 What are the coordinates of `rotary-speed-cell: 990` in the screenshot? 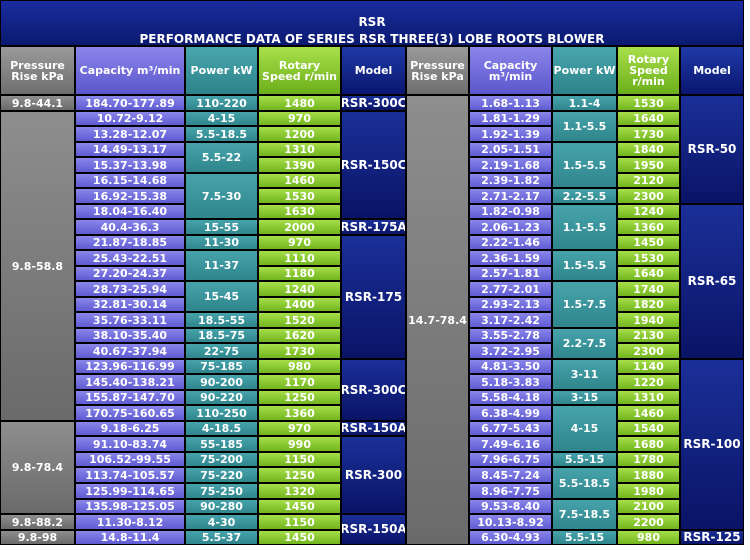 It's located at (299, 444).